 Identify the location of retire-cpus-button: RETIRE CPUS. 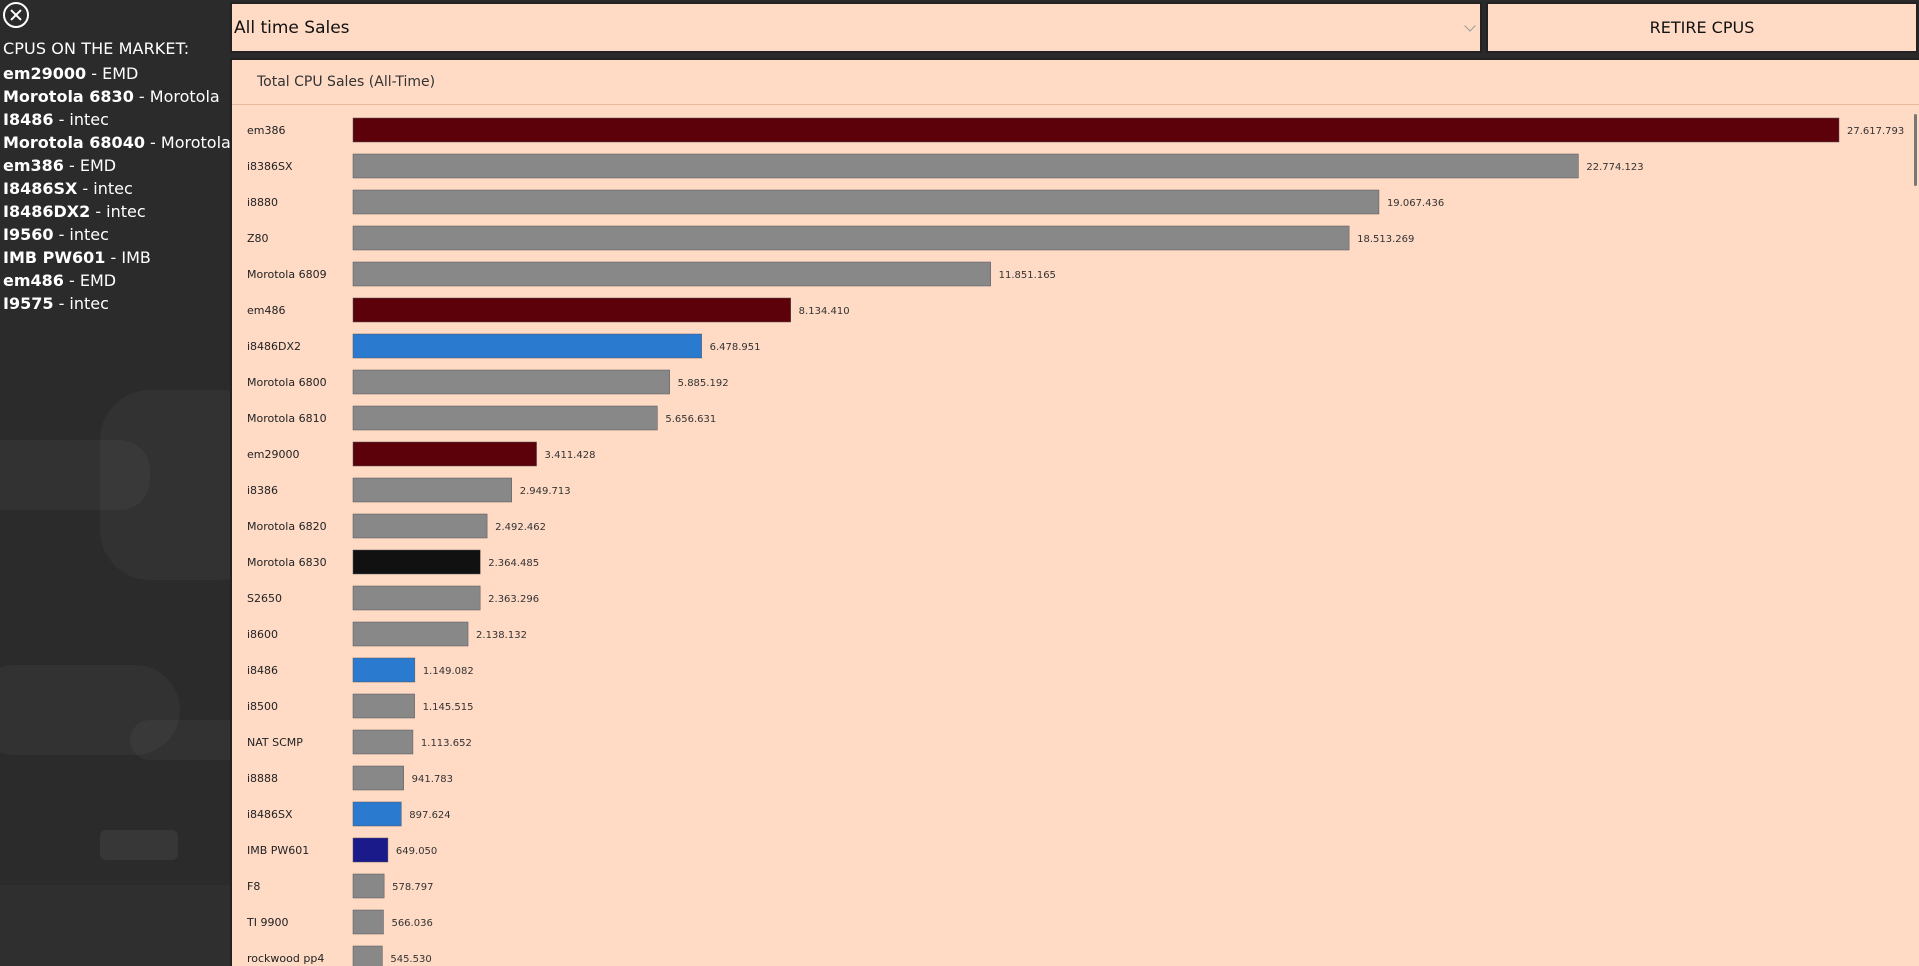
(1702, 27).